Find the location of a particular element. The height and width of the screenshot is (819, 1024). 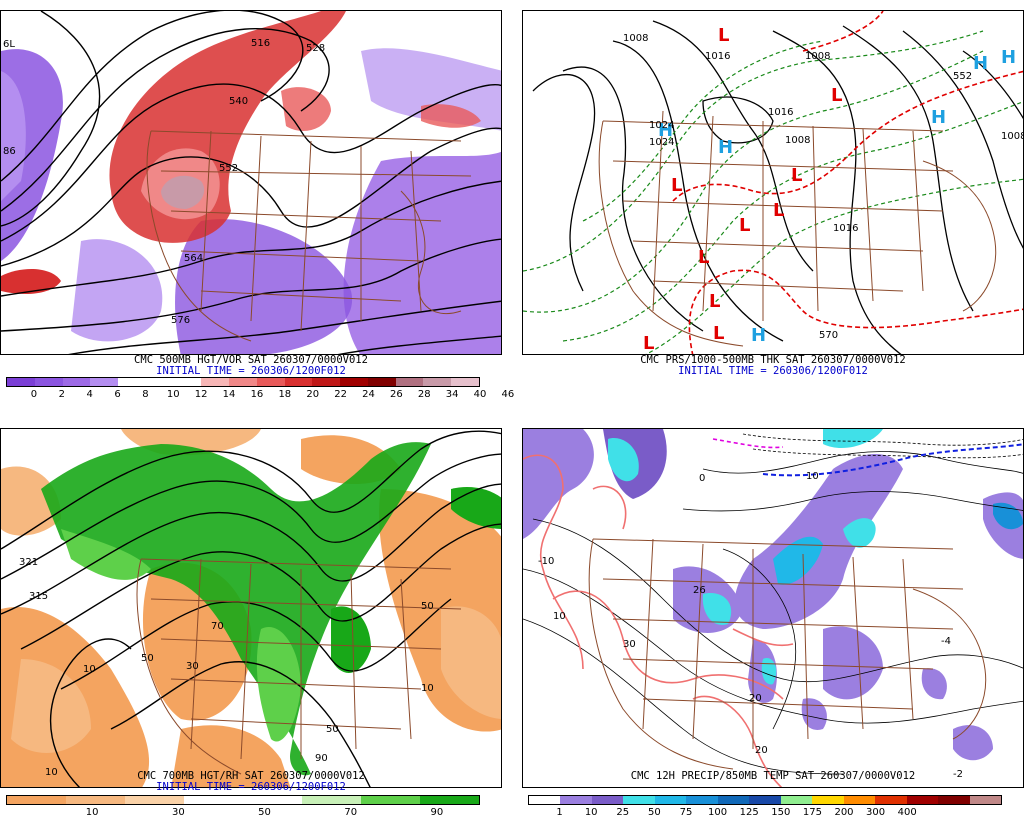

contour-label: 90 is located at coordinates (321, 758).